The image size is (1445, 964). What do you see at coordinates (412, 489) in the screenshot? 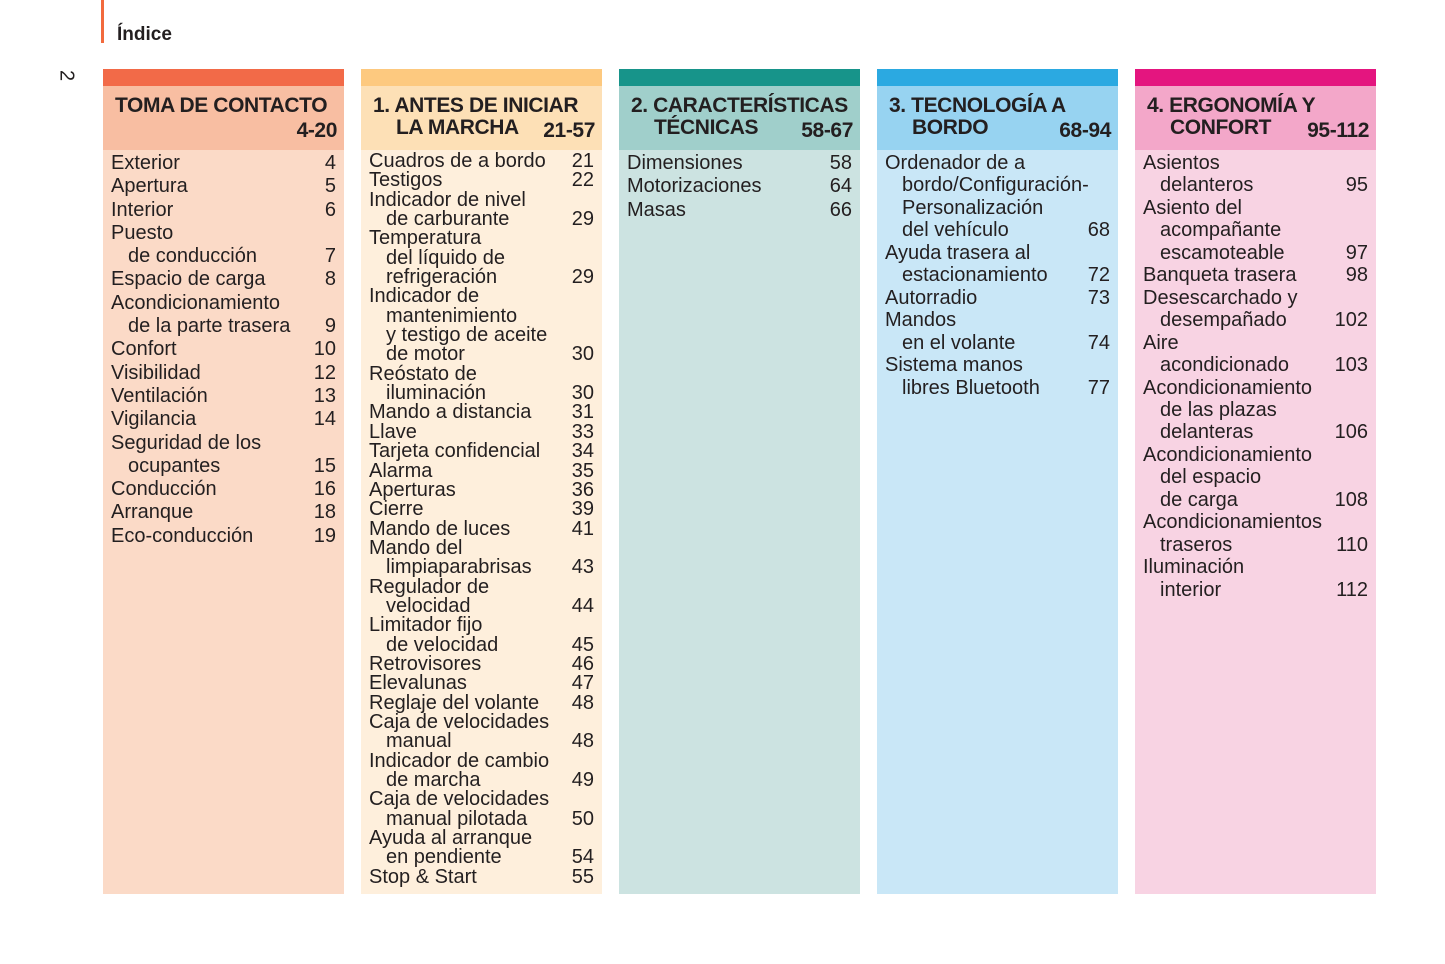
I see `entry-label: Aperturas` at bounding box center [412, 489].